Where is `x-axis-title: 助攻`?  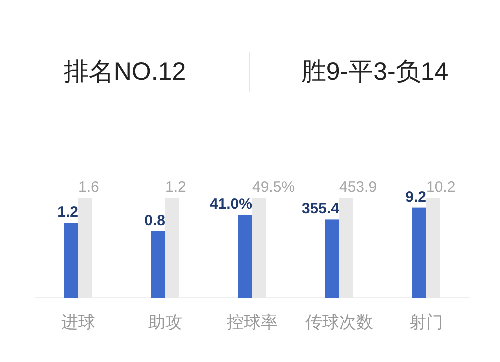
x-axis-title: 助攻 is located at coordinates (165, 322).